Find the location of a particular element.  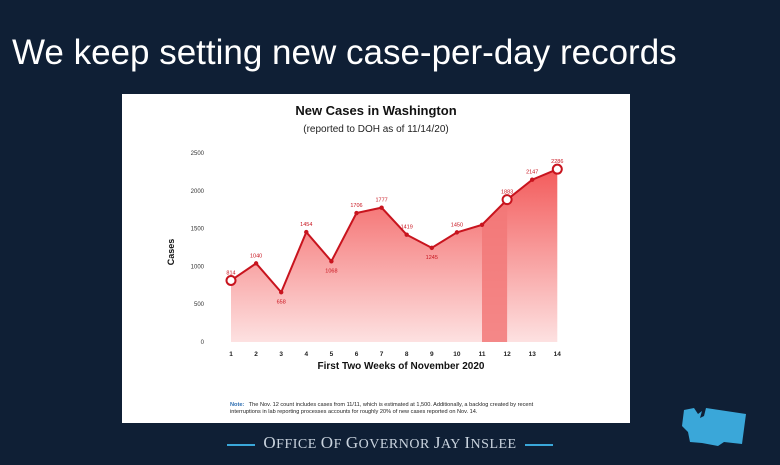

footer-text: OFFICE OF GOVERNOR JAY INSLEE is located at coordinates (390, 442).